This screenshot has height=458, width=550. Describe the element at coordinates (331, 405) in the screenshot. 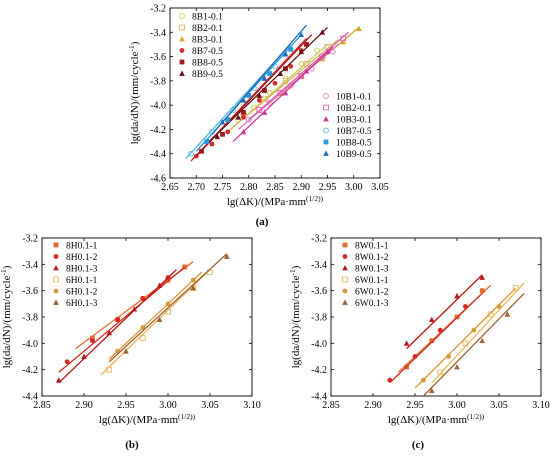

I see `x-tick-label: 2.85` at that location.